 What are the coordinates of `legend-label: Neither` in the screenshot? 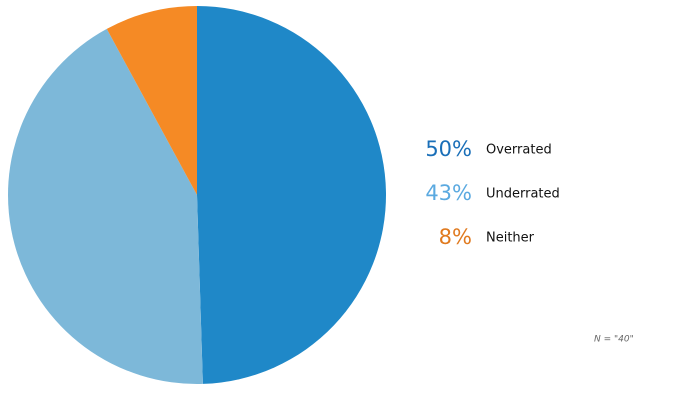 It's located at (510, 238).